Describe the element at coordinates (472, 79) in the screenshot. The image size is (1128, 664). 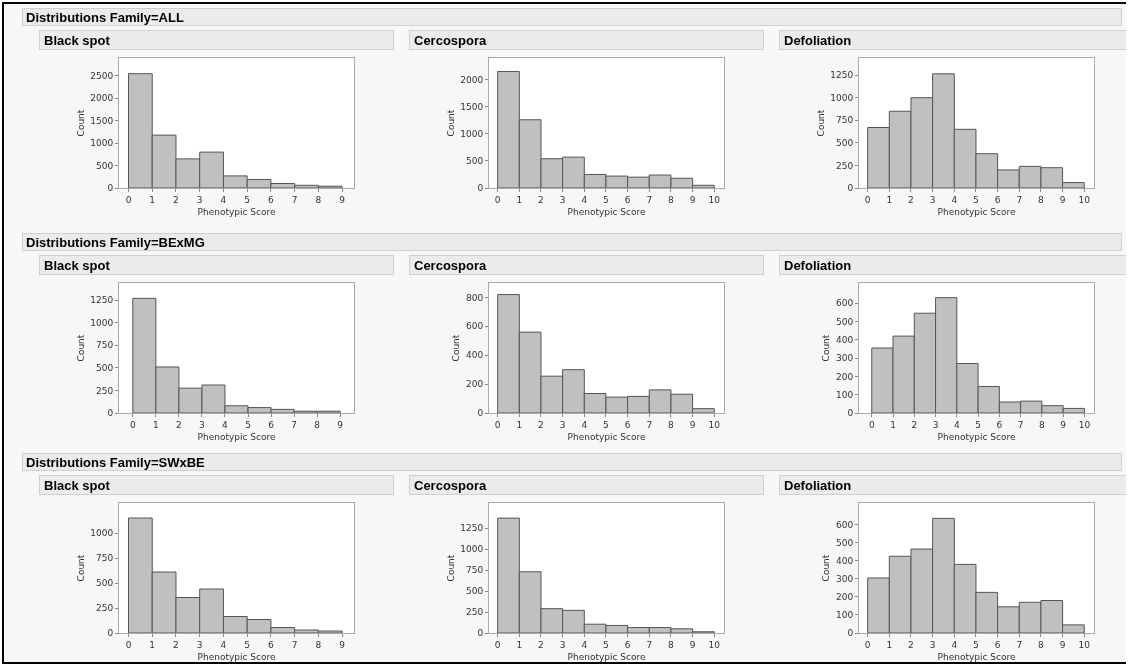
I see `y-tick-label: 2000` at that location.